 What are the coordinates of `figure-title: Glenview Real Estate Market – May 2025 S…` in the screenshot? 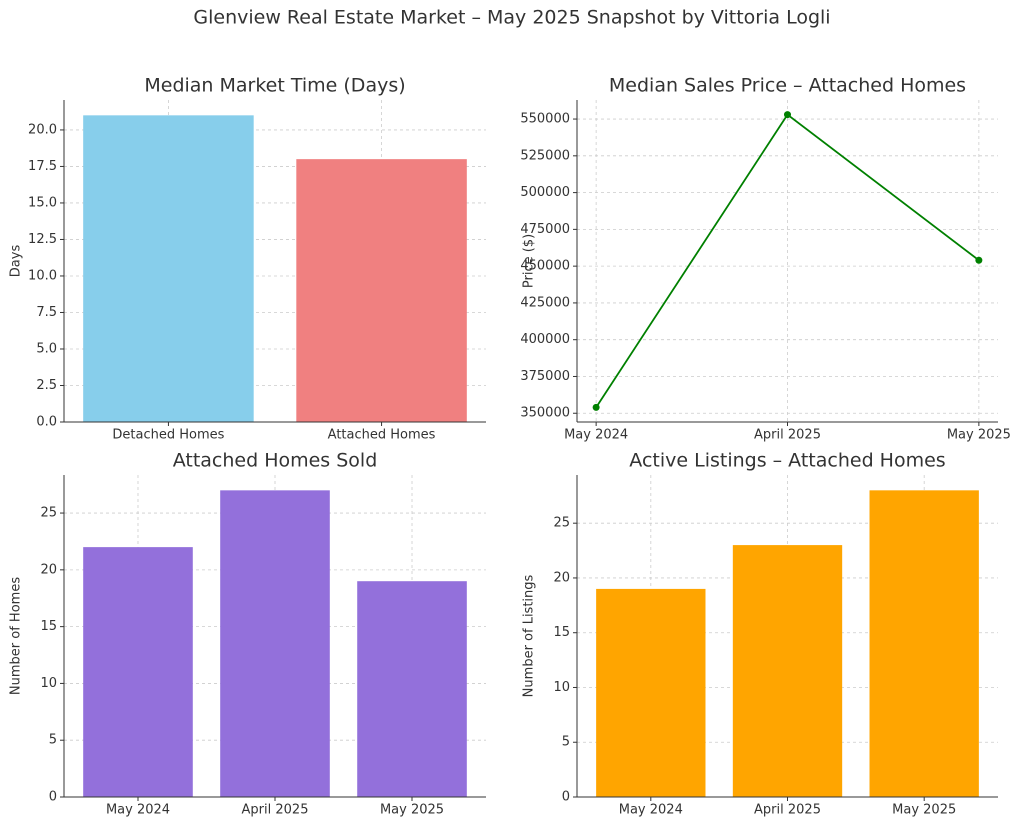 It's located at (511, 18).